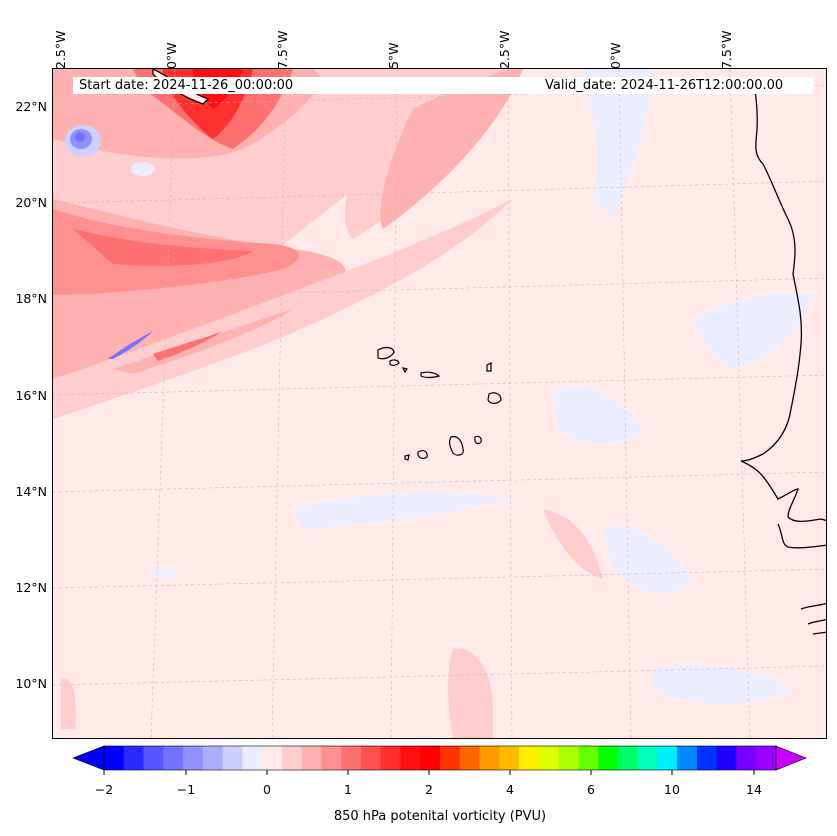 The height and width of the screenshot is (836, 837). What do you see at coordinates (31, 491) in the screenshot?
I see `latitude-label: 14°N` at bounding box center [31, 491].